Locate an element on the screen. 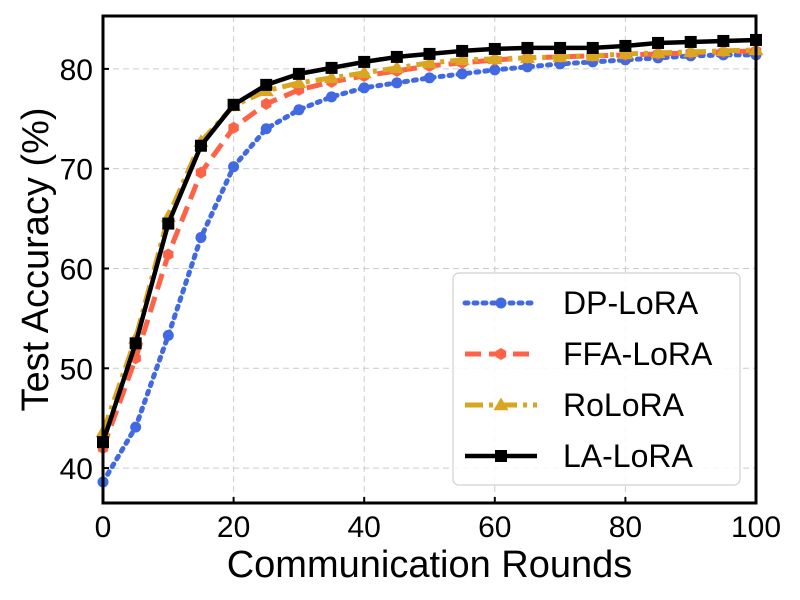  legend-item-la-lora: LA-LoRA is located at coordinates (579, 456).